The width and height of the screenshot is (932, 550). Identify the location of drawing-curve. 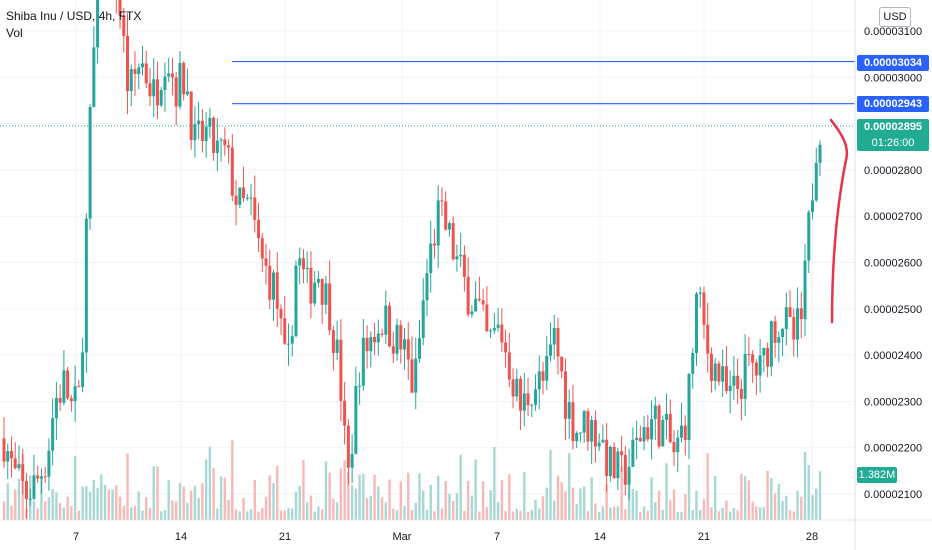
(839, 221).